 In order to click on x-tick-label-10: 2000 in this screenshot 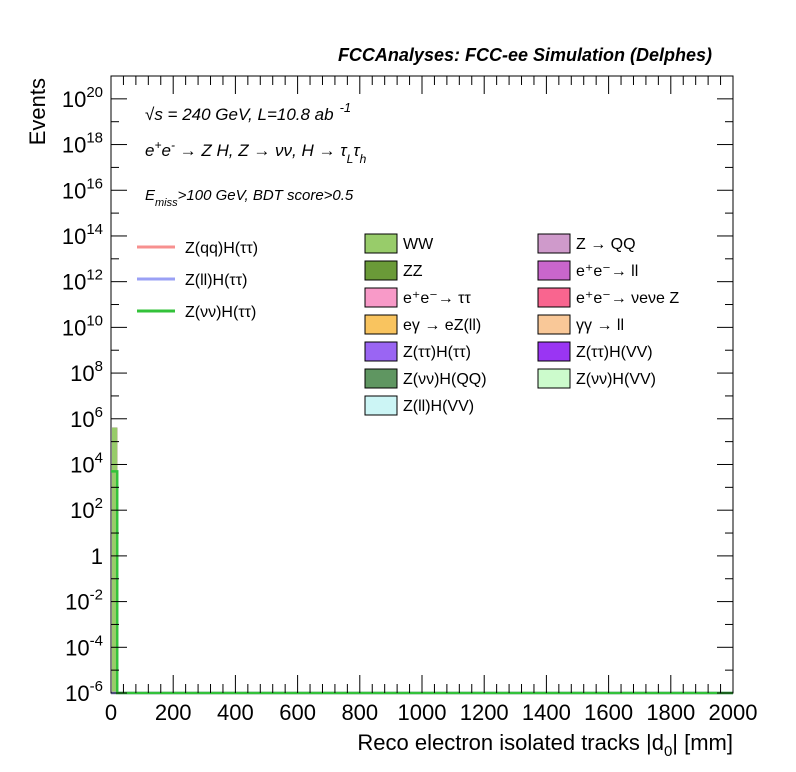, I will do `click(733, 712)`.